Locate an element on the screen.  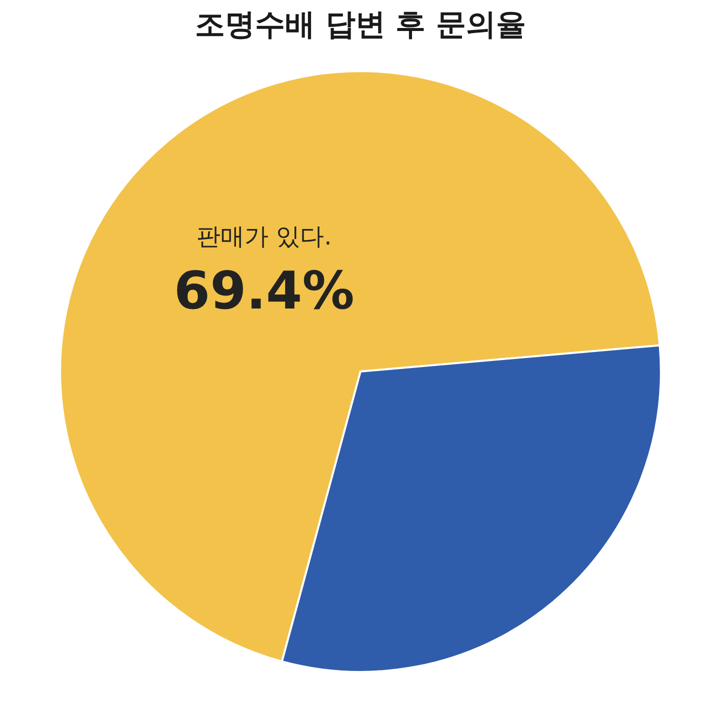
data-label: 69.4% is located at coordinates (264, 291).